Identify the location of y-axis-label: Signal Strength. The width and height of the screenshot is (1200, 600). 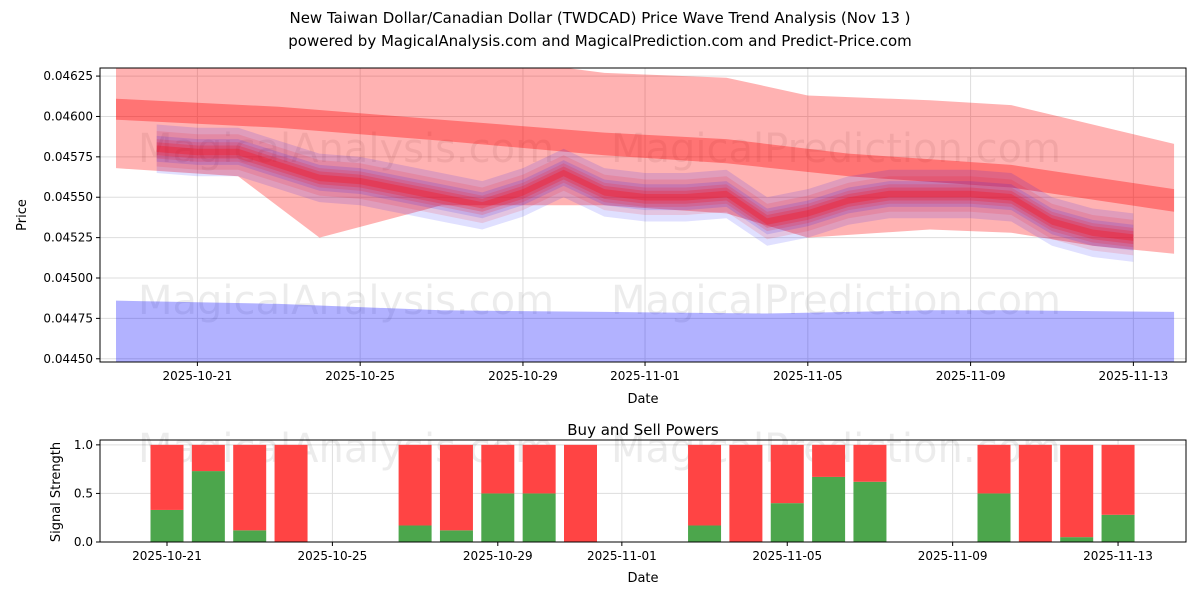
(56, 492).